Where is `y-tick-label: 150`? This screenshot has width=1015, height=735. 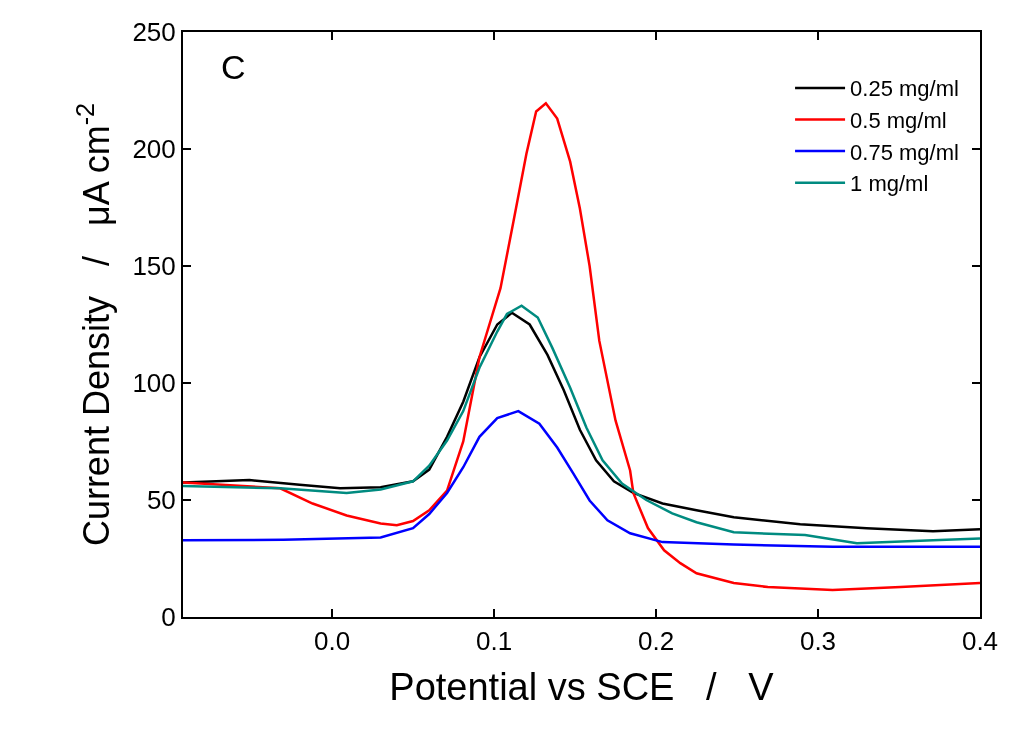 y-tick-label: 150 is located at coordinates (154, 266).